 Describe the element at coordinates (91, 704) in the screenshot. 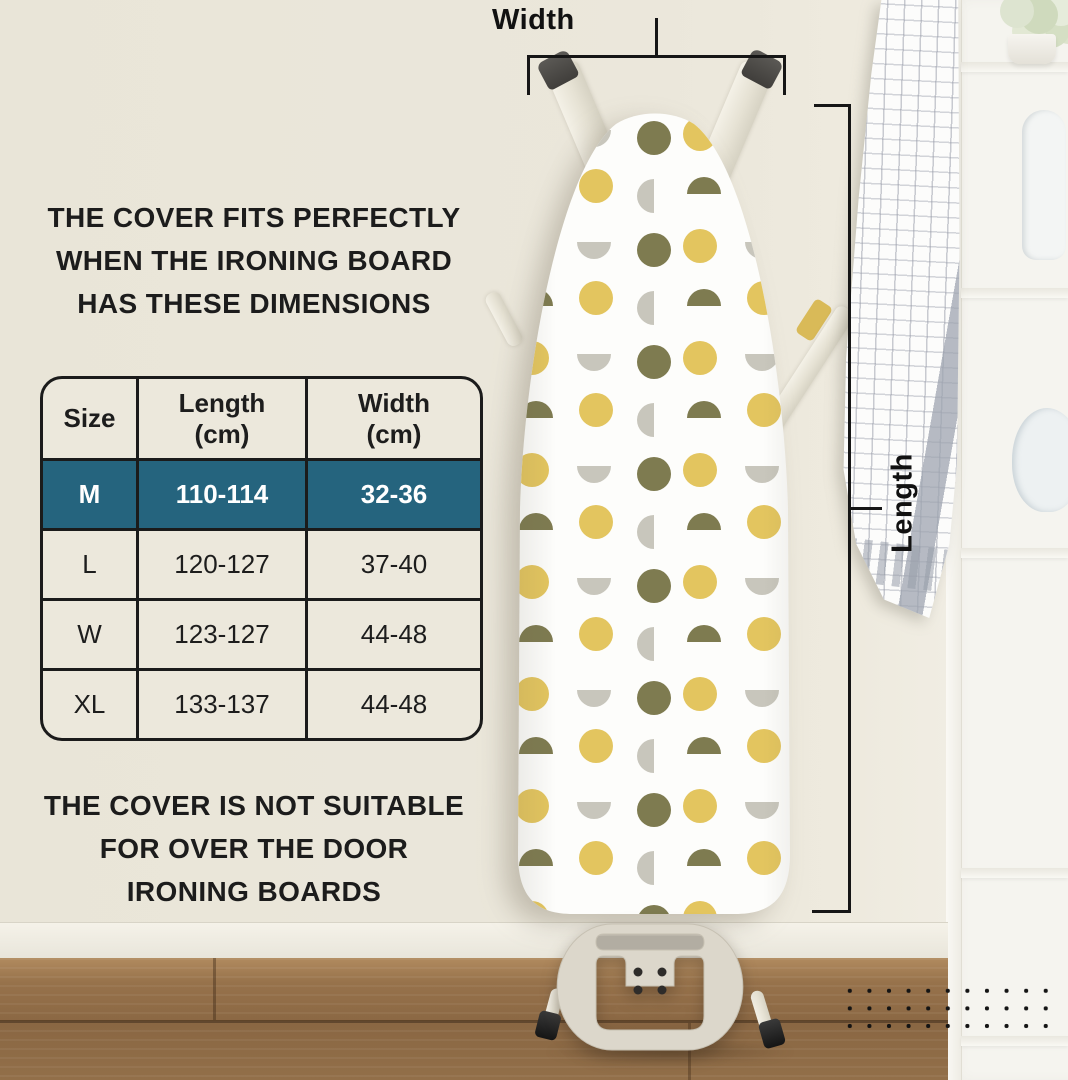

I see `table-cell-size: XL` at that location.